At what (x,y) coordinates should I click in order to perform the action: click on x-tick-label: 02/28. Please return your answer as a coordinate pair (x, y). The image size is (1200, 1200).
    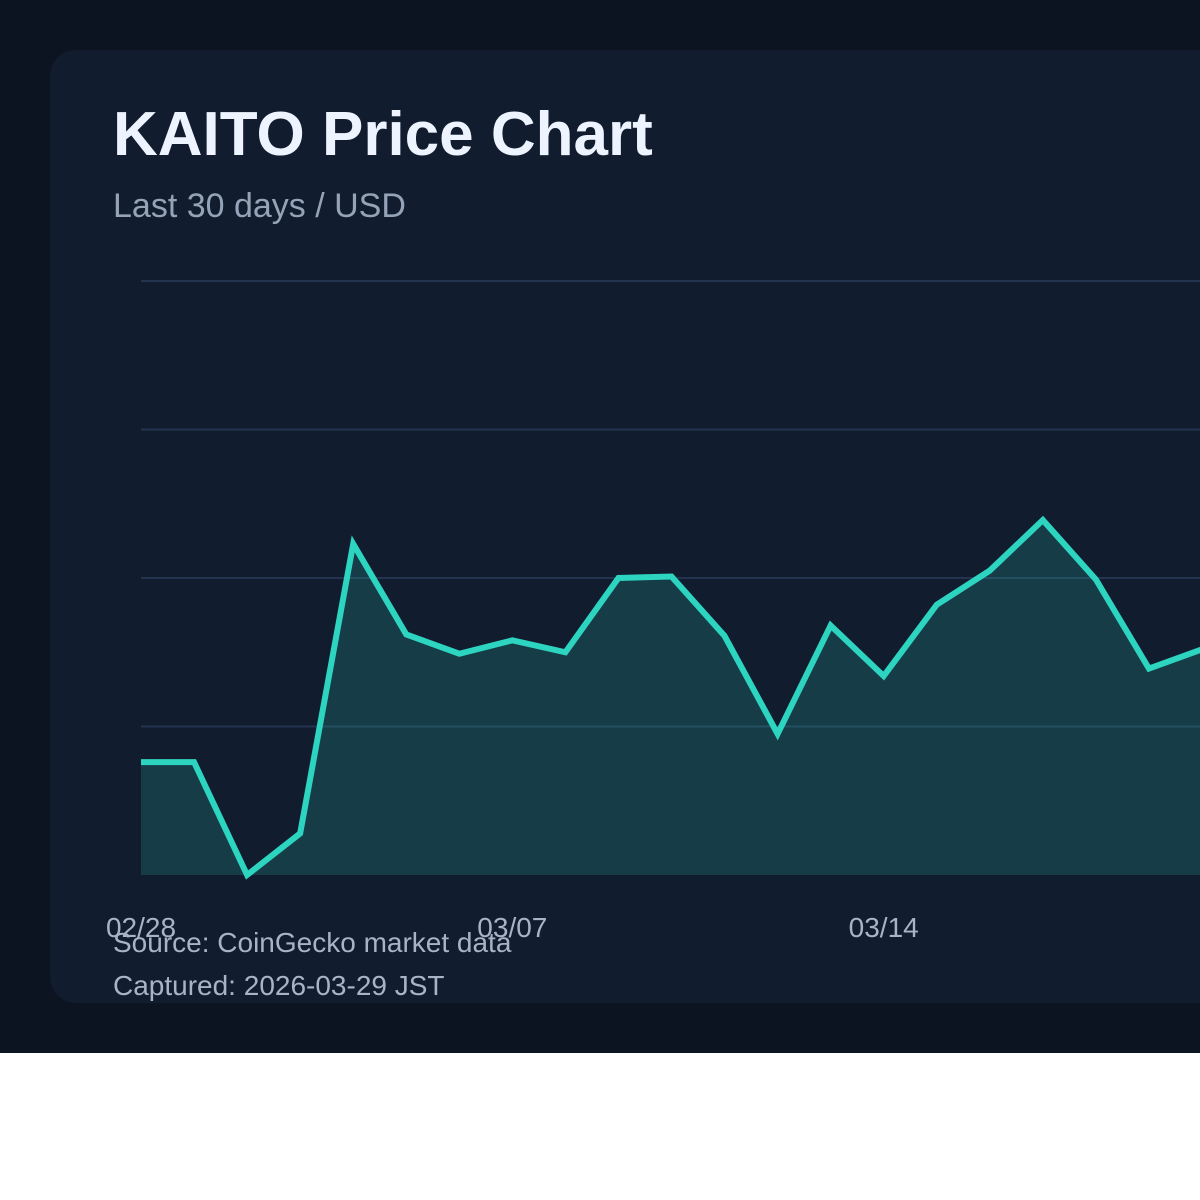
    Looking at the image, I should click on (141, 927).